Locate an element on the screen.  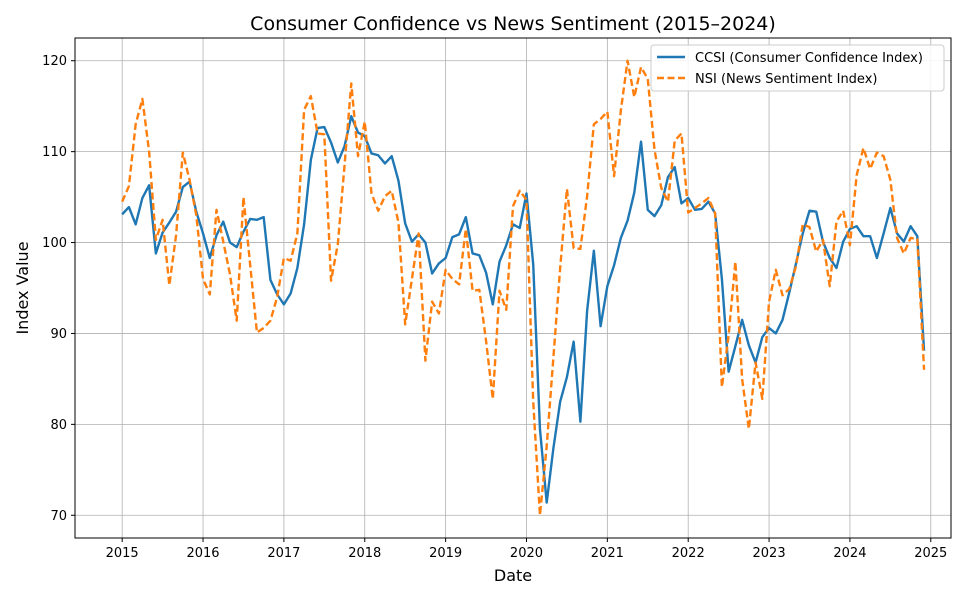
y-tick-label: 90 is located at coordinates (58, 334).